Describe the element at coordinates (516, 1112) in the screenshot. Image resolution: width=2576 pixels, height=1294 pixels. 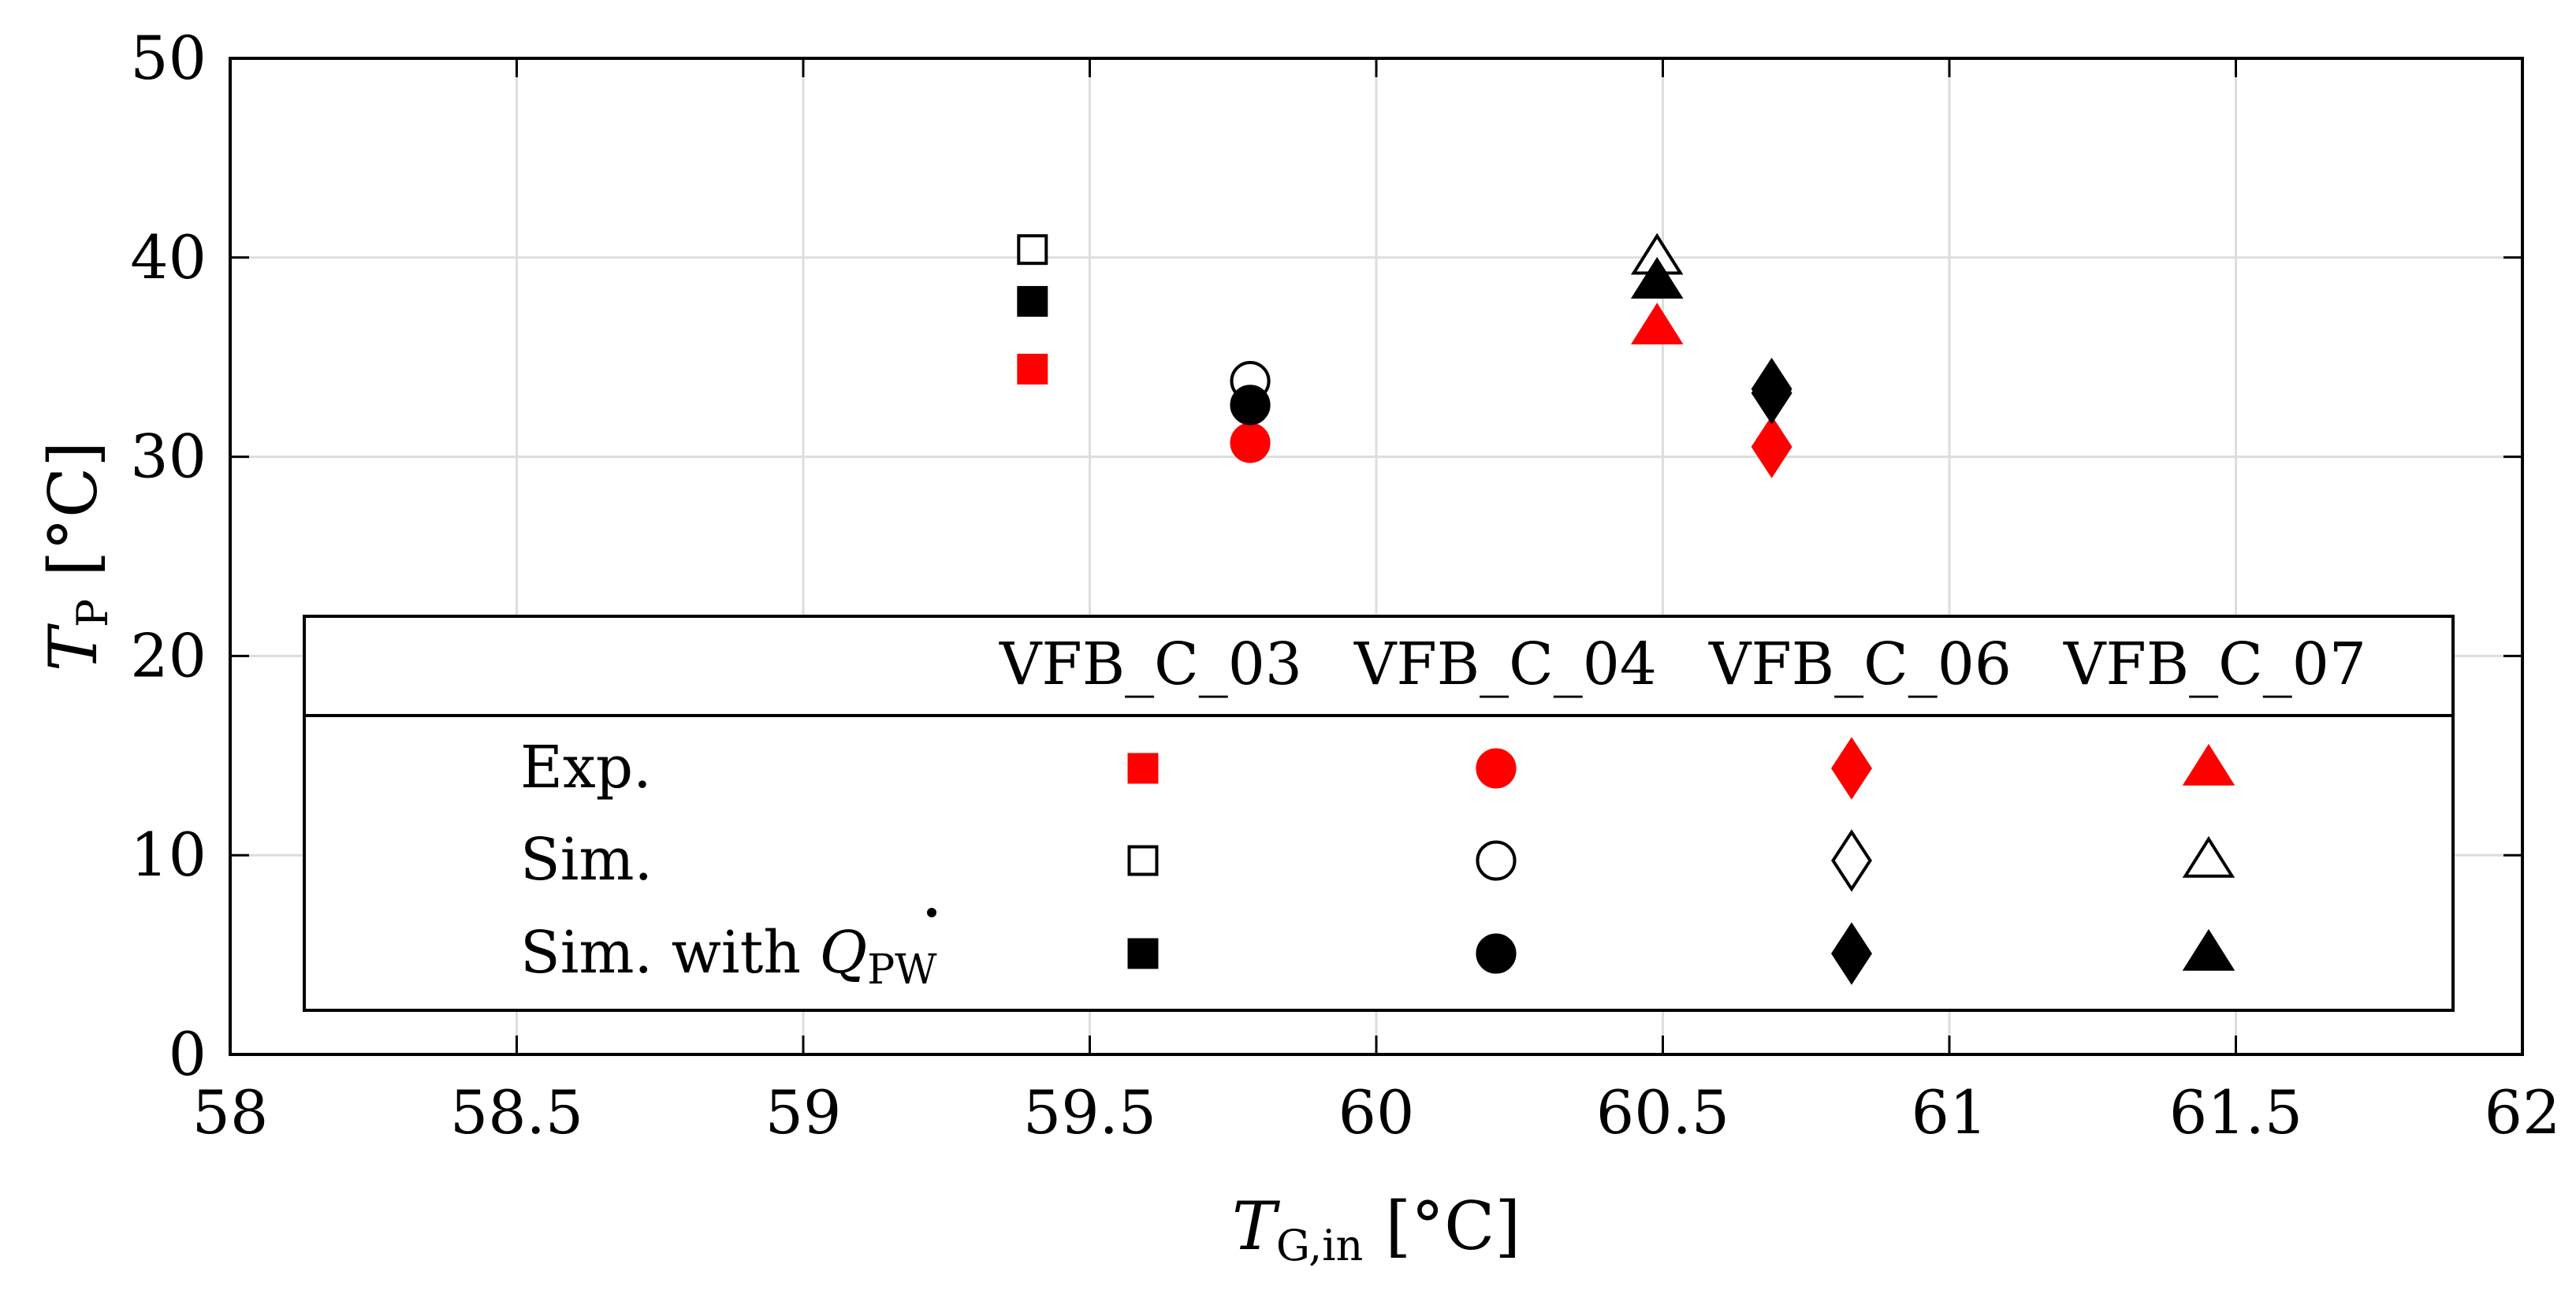
I see `x-tick-label: 58.5` at that location.